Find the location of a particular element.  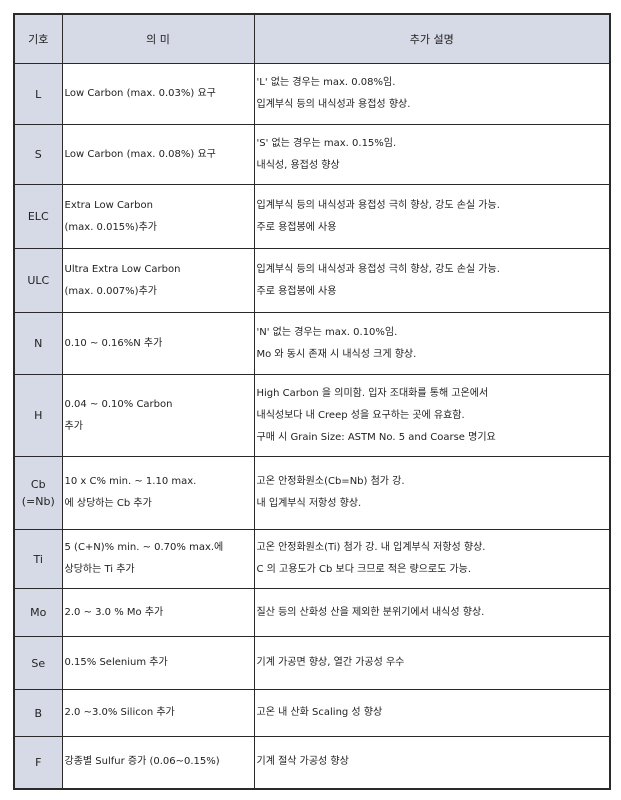

meaning-text: 상당하는 Ti 추가 is located at coordinates (99, 569).